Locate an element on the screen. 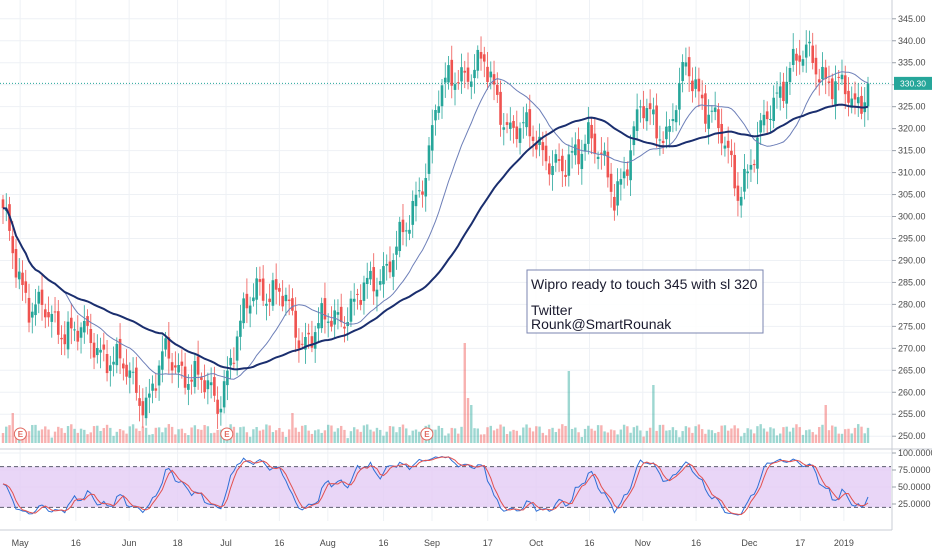 The width and height of the screenshot is (932, 550). y-tick-label: 275.00 is located at coordinates (912, 326).